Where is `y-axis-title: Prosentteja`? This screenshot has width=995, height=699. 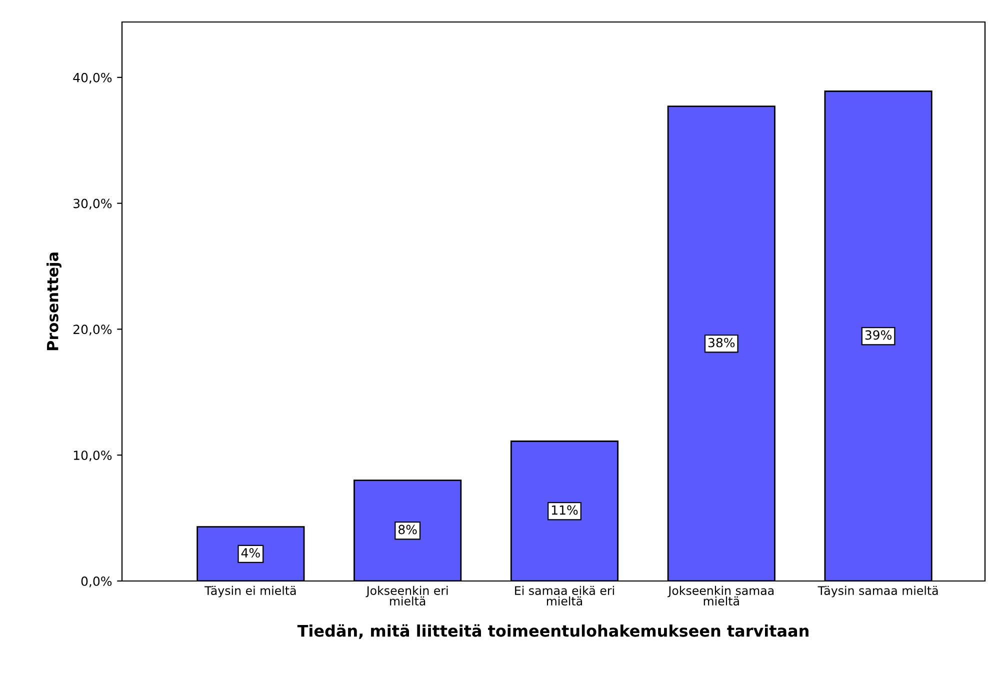
y-axis-title: Prosentteja is located at coordinates (54, 301).